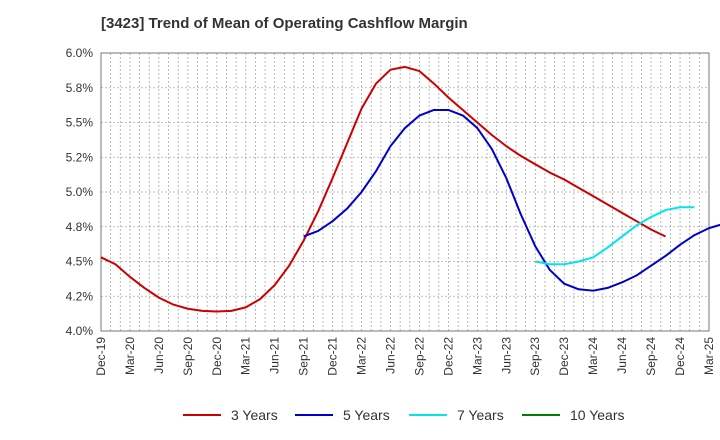 This screenshot has width=720, height=440. Describe the element at coordinates (230, 415) in the screenshot. I see `legend-item: 3 Years` at that location.